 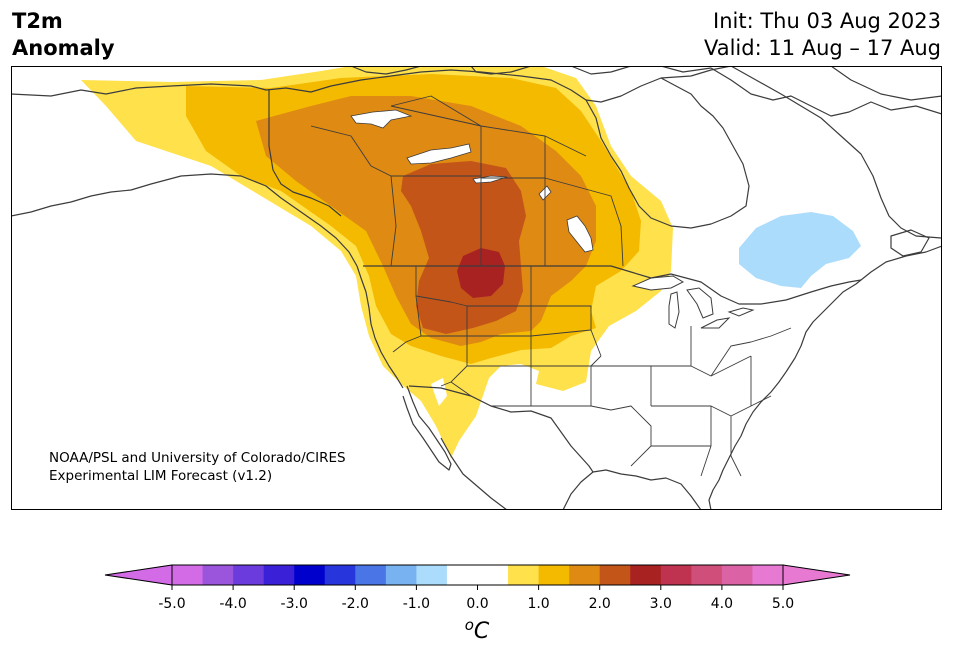 I want to click on great-slave-lake, so click(x=439, y=154).